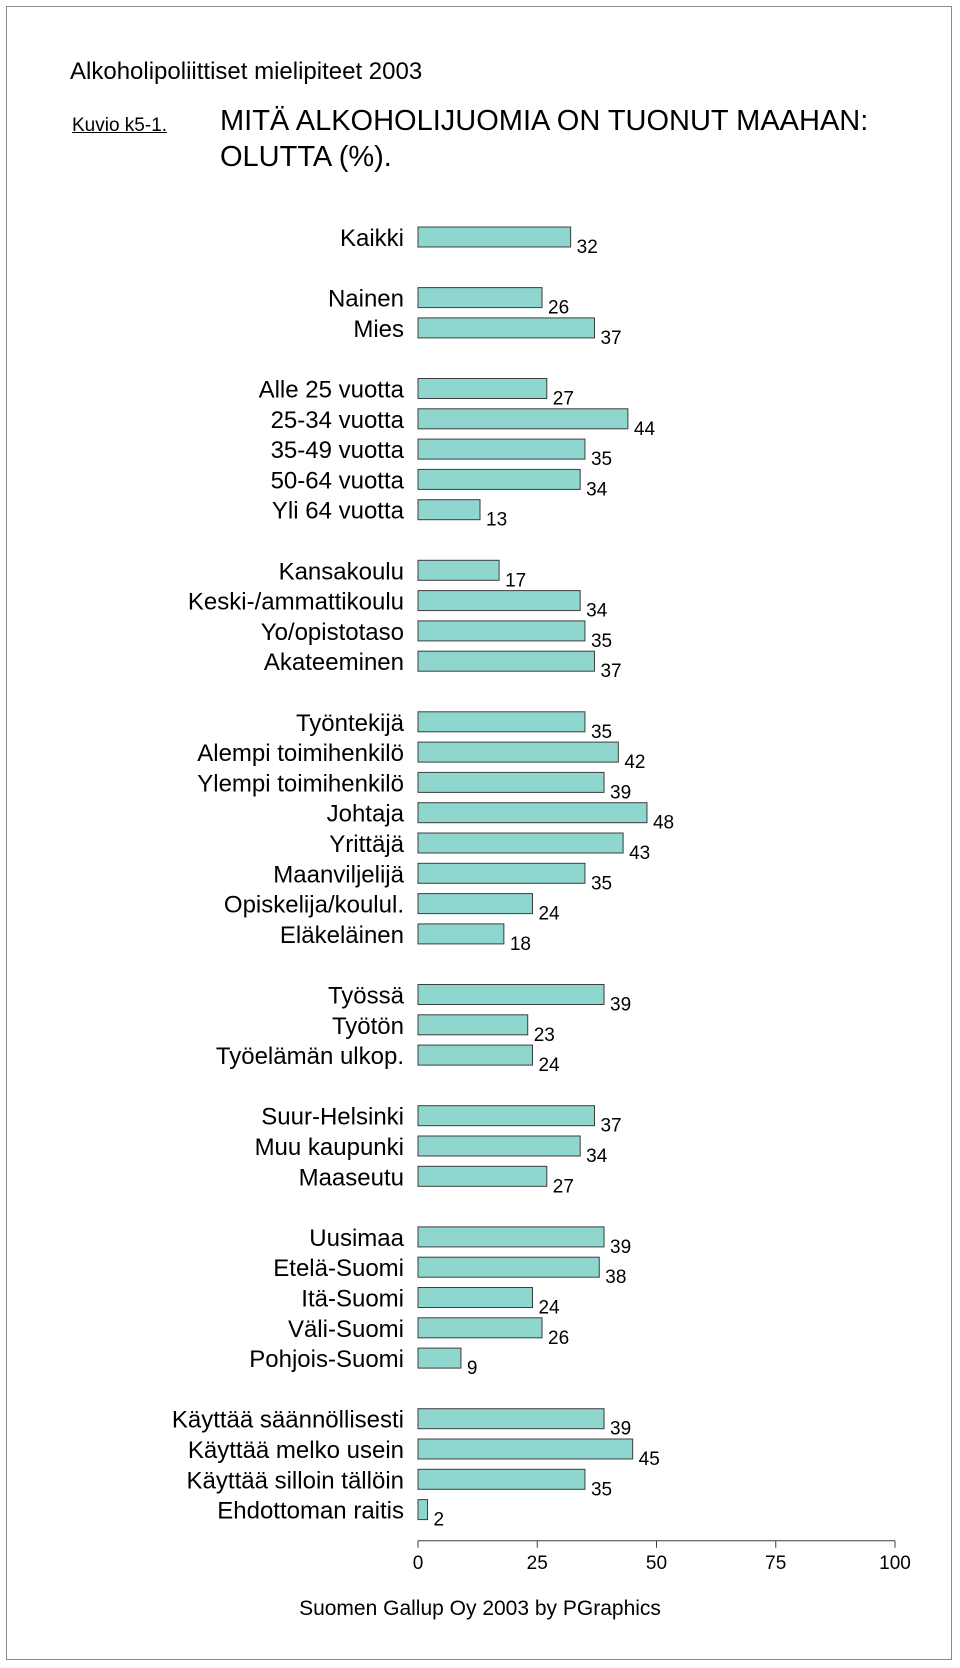 Image resolution: width=960 pixels, height=1668 pixels. Describe the element at coordinates (895, 1563) in the screenshot. I see `x-tick-label: 100` at that location.